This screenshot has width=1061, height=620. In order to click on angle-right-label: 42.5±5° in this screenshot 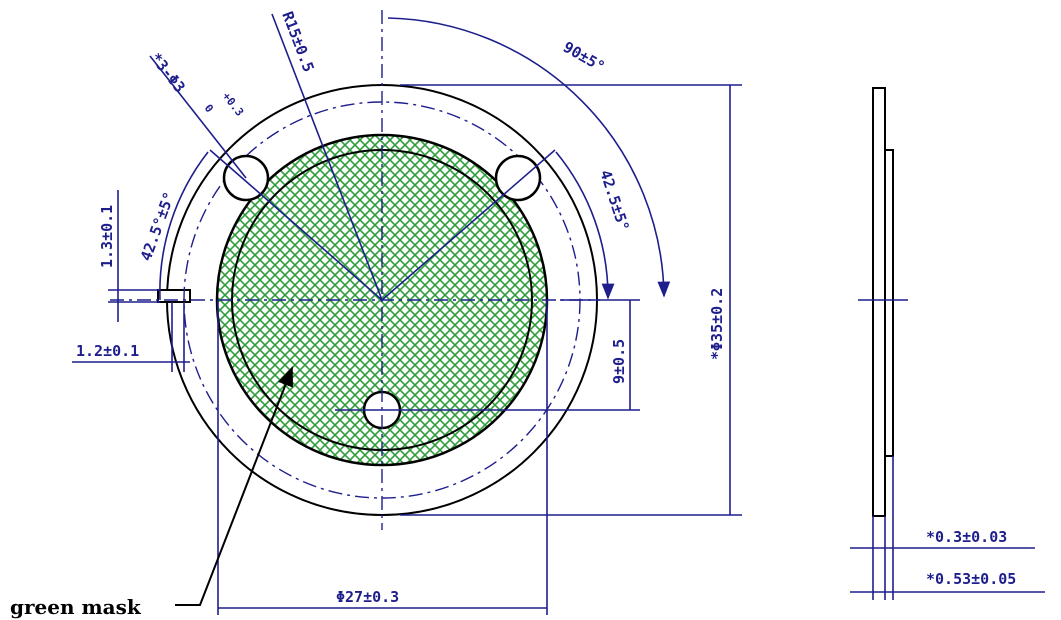, I will do `click(614, 201)`.